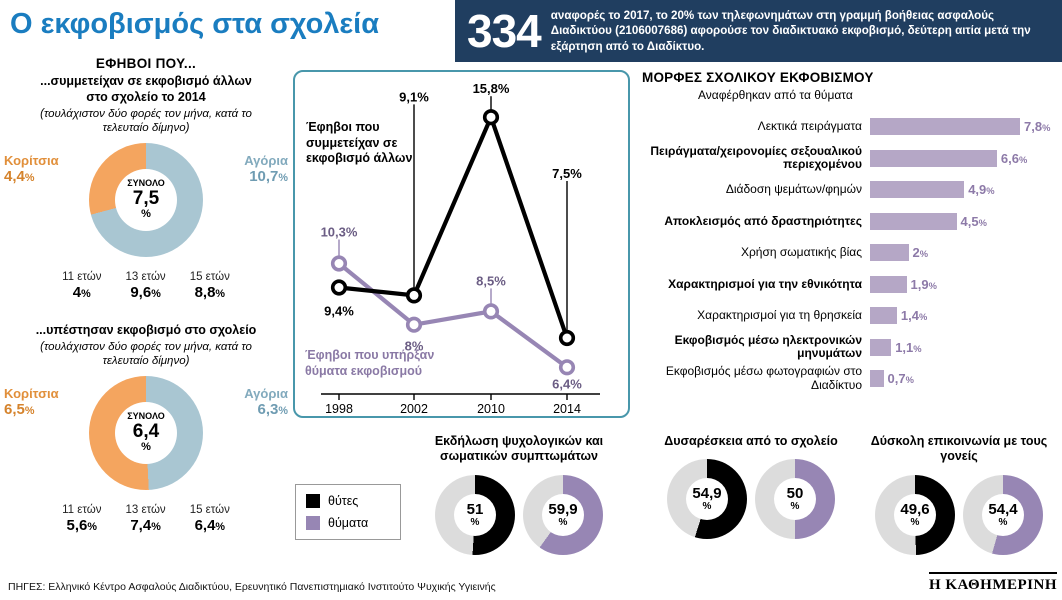  Describe the element at coordinates (475, 514) in the screenshot. I see `donut-center: 51%` at that location.